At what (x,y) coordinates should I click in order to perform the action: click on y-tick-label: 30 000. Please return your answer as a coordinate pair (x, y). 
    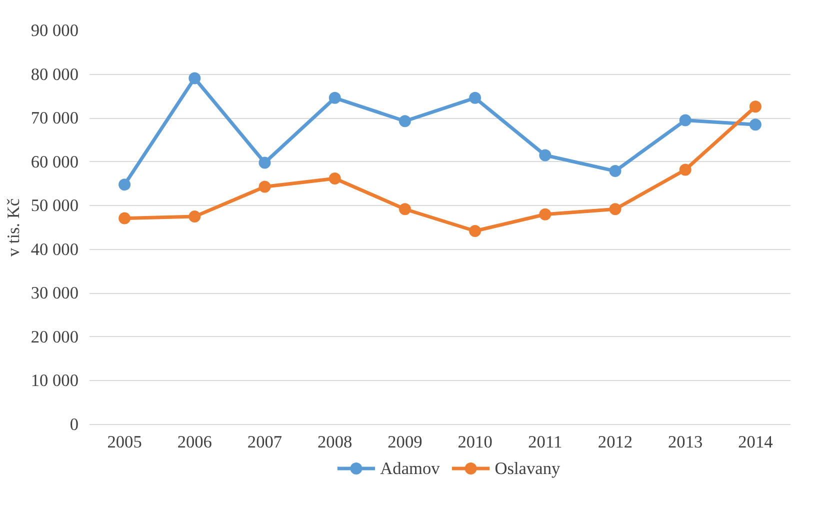
    Looking at the image, I should click on (54, 293).